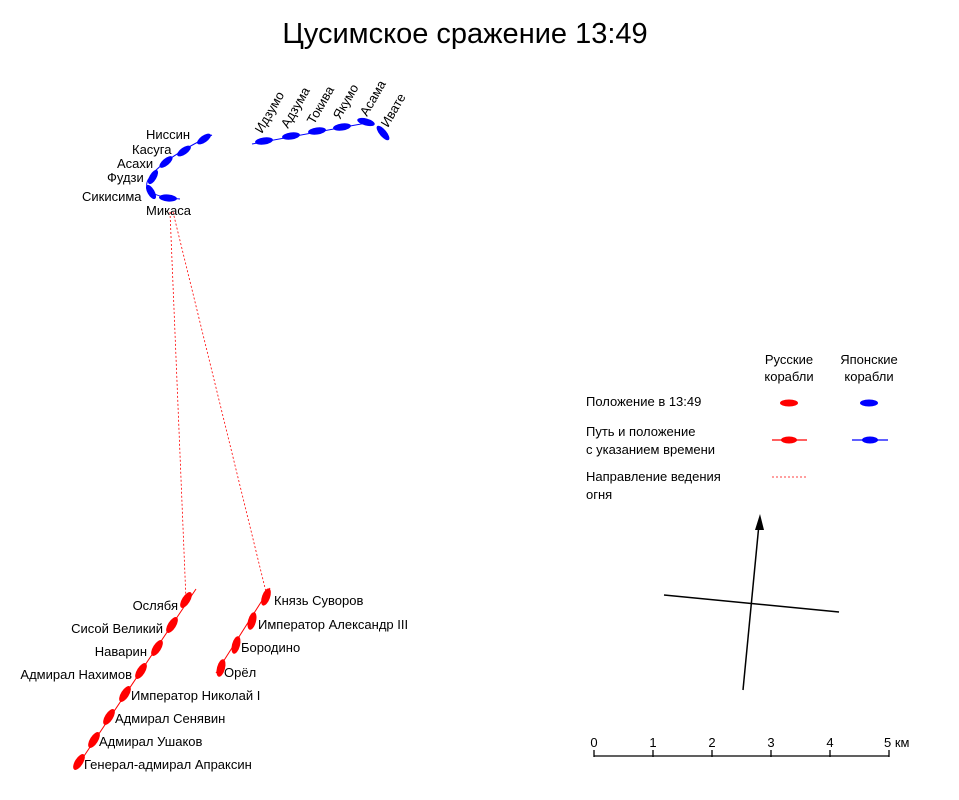 This screenshot has width=959, height=800. What do you see at coordinates (291, 136) in the screenshot?
I see `ship-marker-azuma` at bounding box center [291, 136].